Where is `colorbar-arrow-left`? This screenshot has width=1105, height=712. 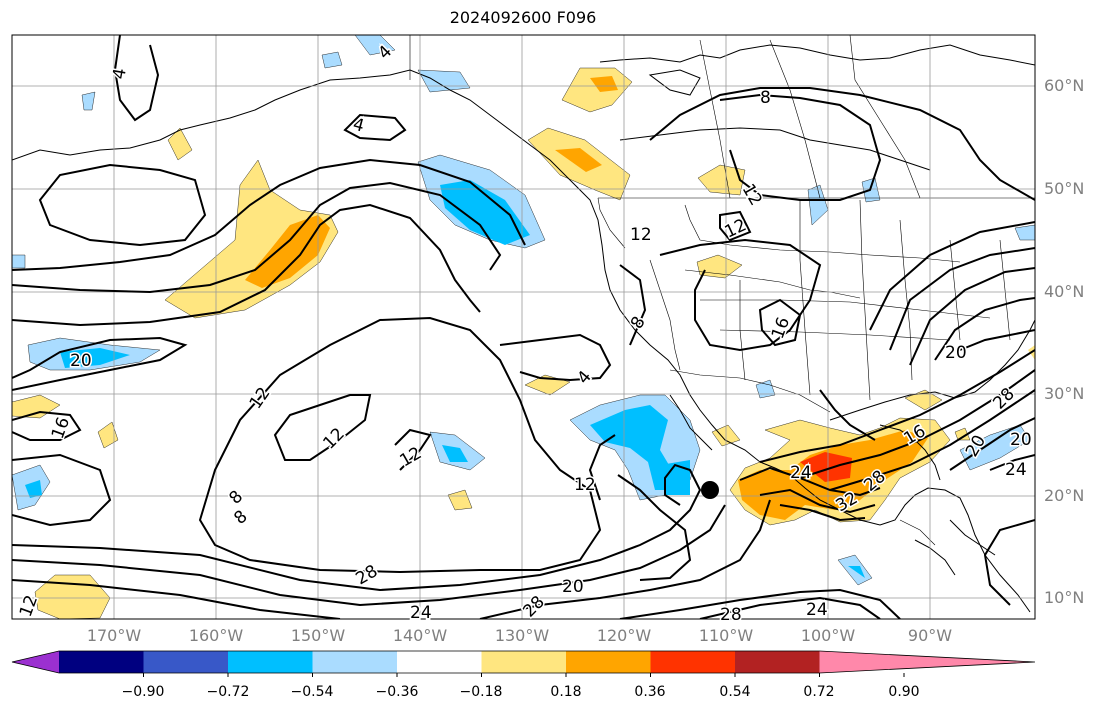 colorbar-arrow-left is located at coordinates (35, 662).